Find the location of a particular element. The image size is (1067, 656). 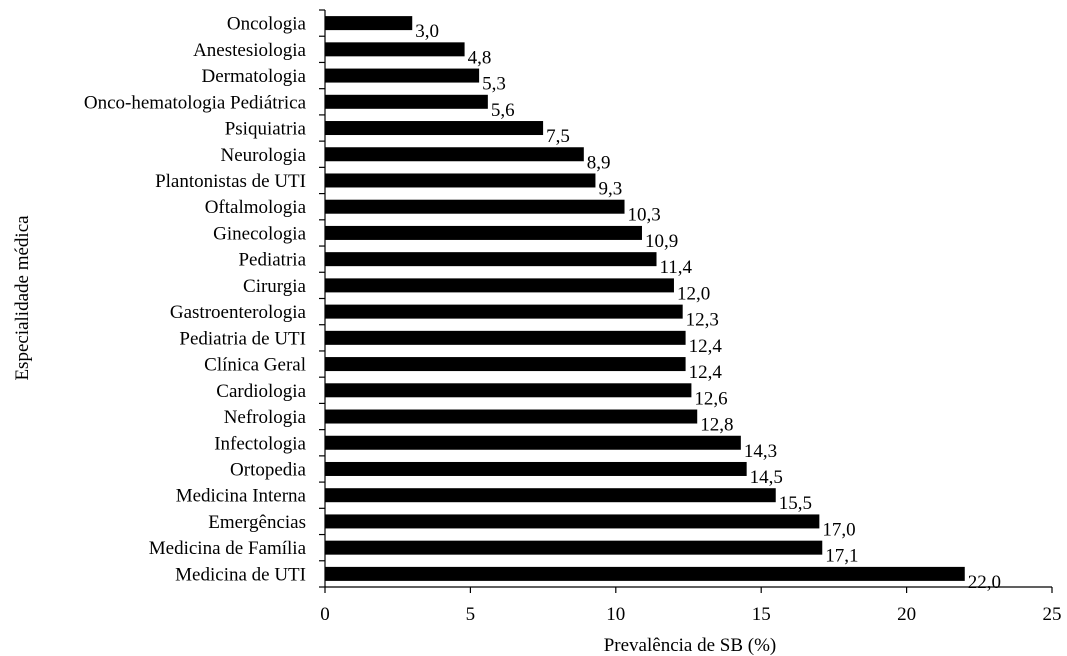

value-label: 14,5 is located at coordinates (766, 477).